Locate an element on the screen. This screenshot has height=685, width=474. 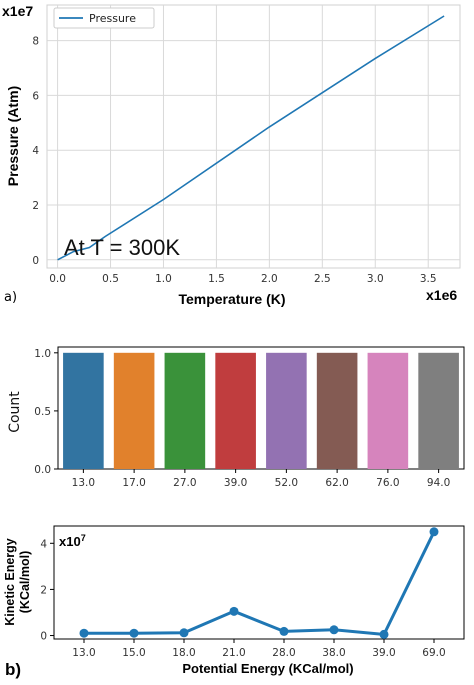
y-multiplier-b-exp: 7 is located at coordinates (83, 538).